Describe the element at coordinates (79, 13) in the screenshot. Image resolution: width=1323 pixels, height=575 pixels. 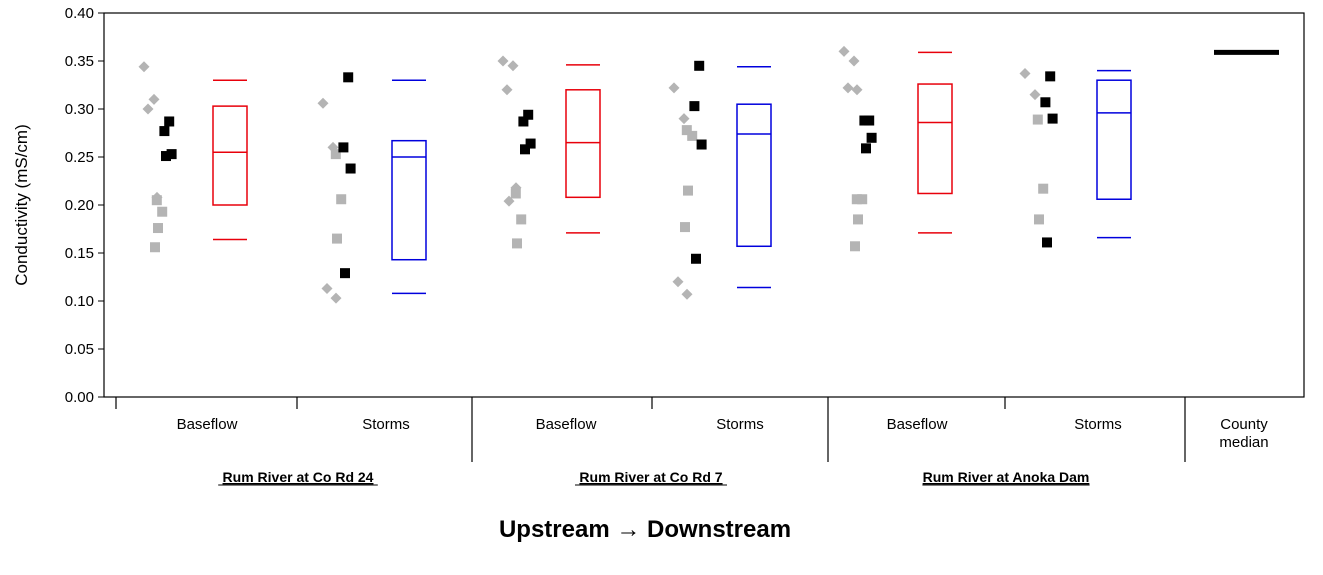
I see `y-tick-label: 0.40` at that location.